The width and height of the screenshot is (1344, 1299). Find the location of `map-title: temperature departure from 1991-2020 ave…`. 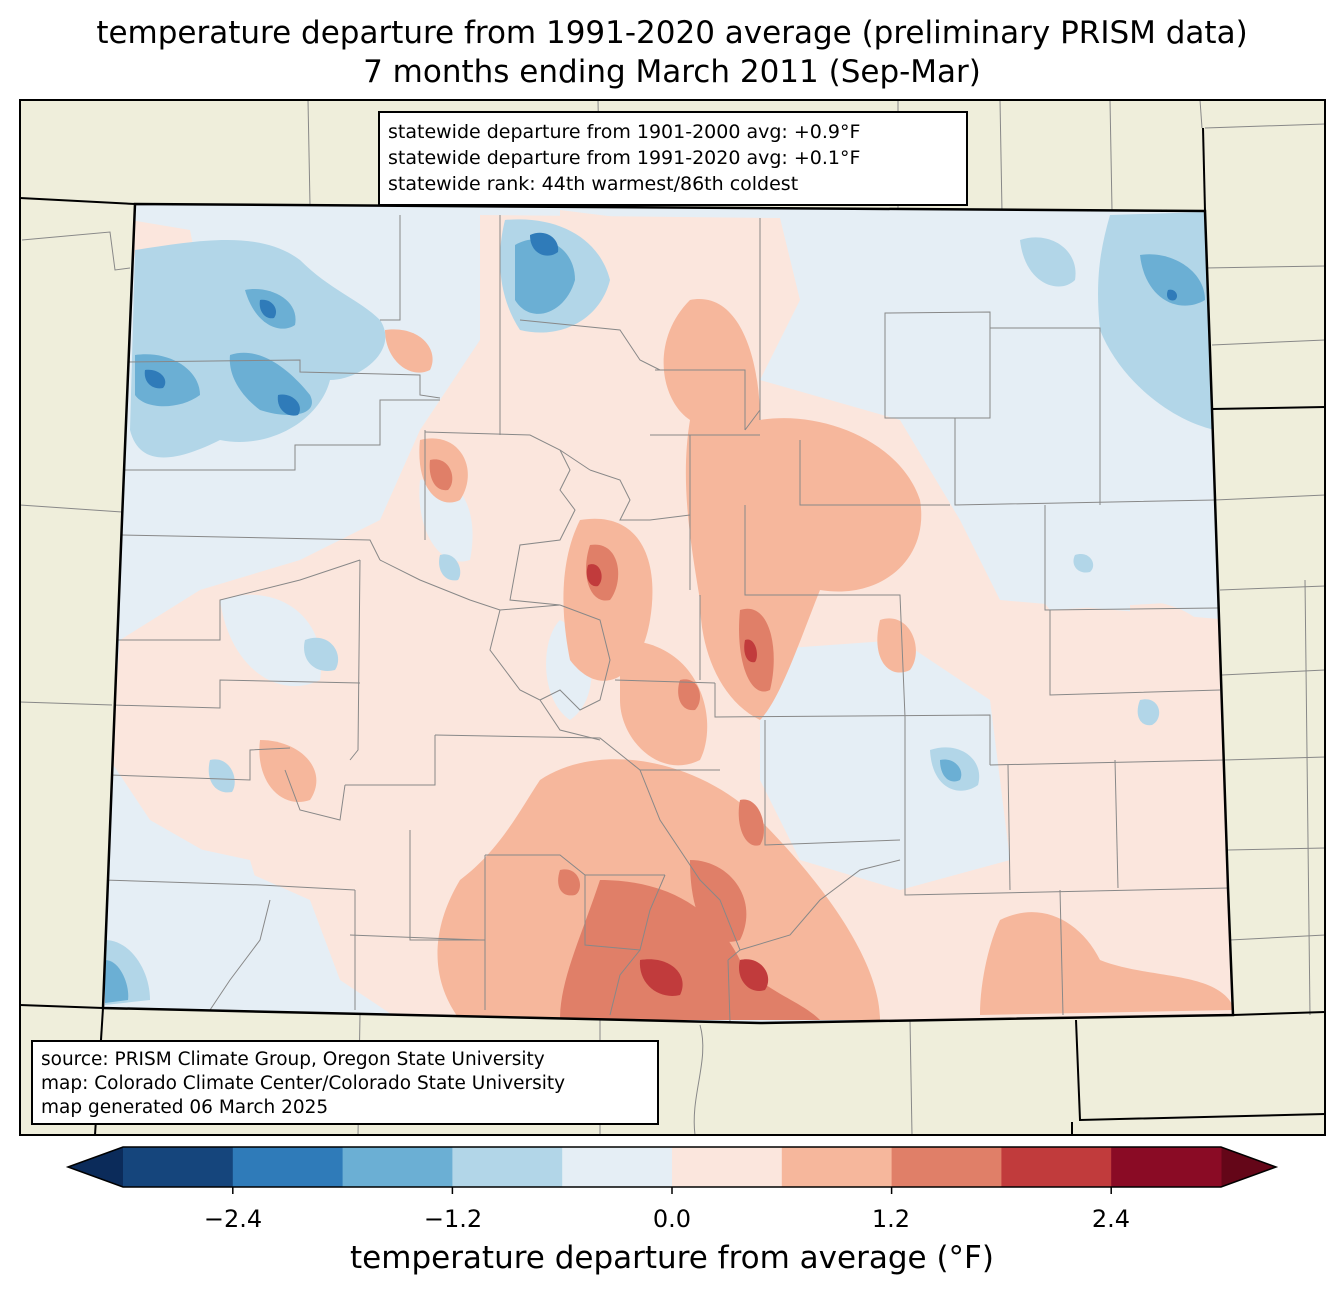

map-title: temperature departure from 1991-2020 ave… is located at coordinates (672, 33).